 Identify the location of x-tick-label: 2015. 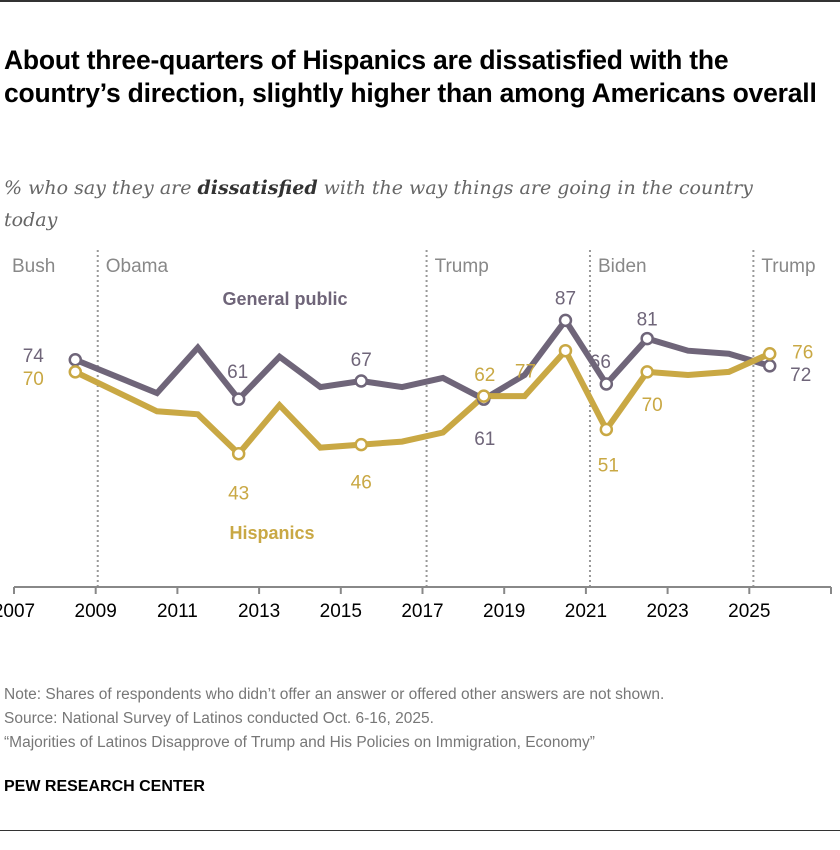
(341, 611).